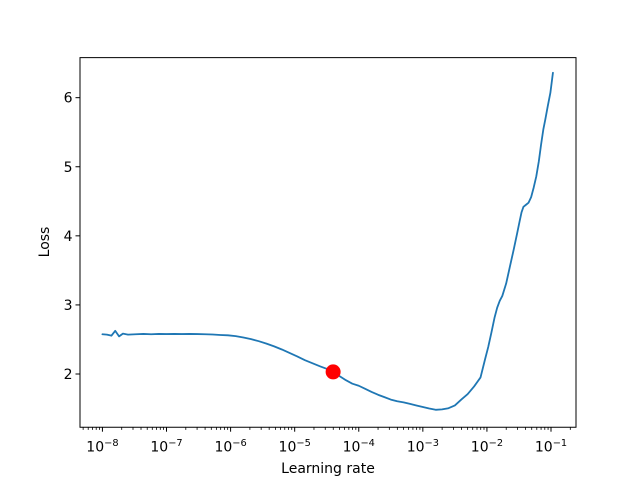  What do you see at coordinates (423, 447) in the screenshot?
I see `x-tick-label: 10⁻³` at bounding box center [423, 447].